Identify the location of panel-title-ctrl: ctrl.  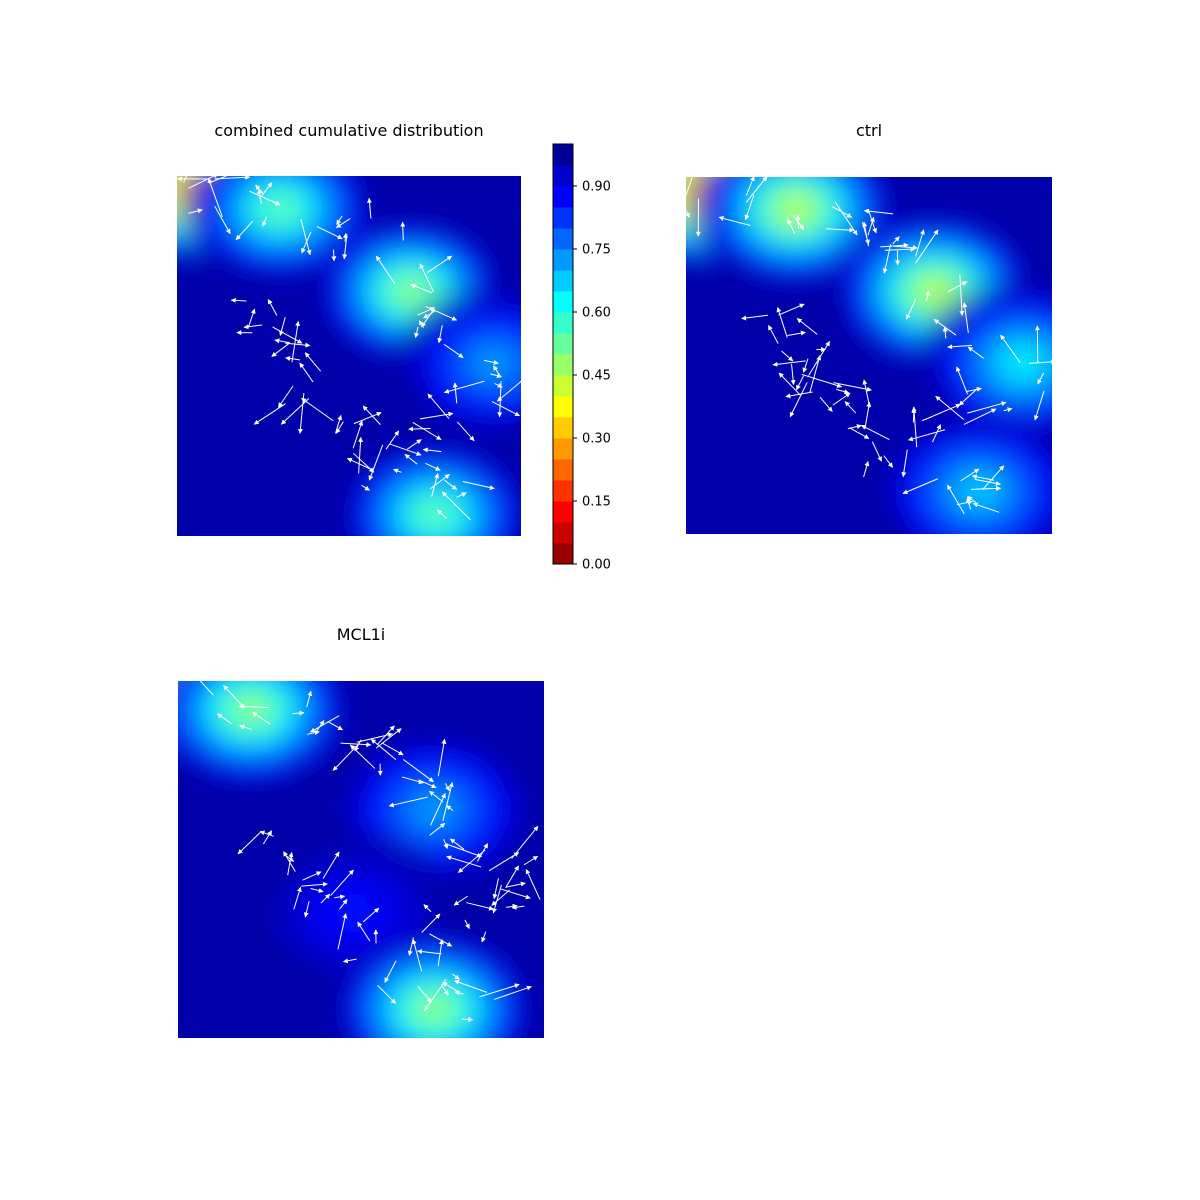
(869, 130).